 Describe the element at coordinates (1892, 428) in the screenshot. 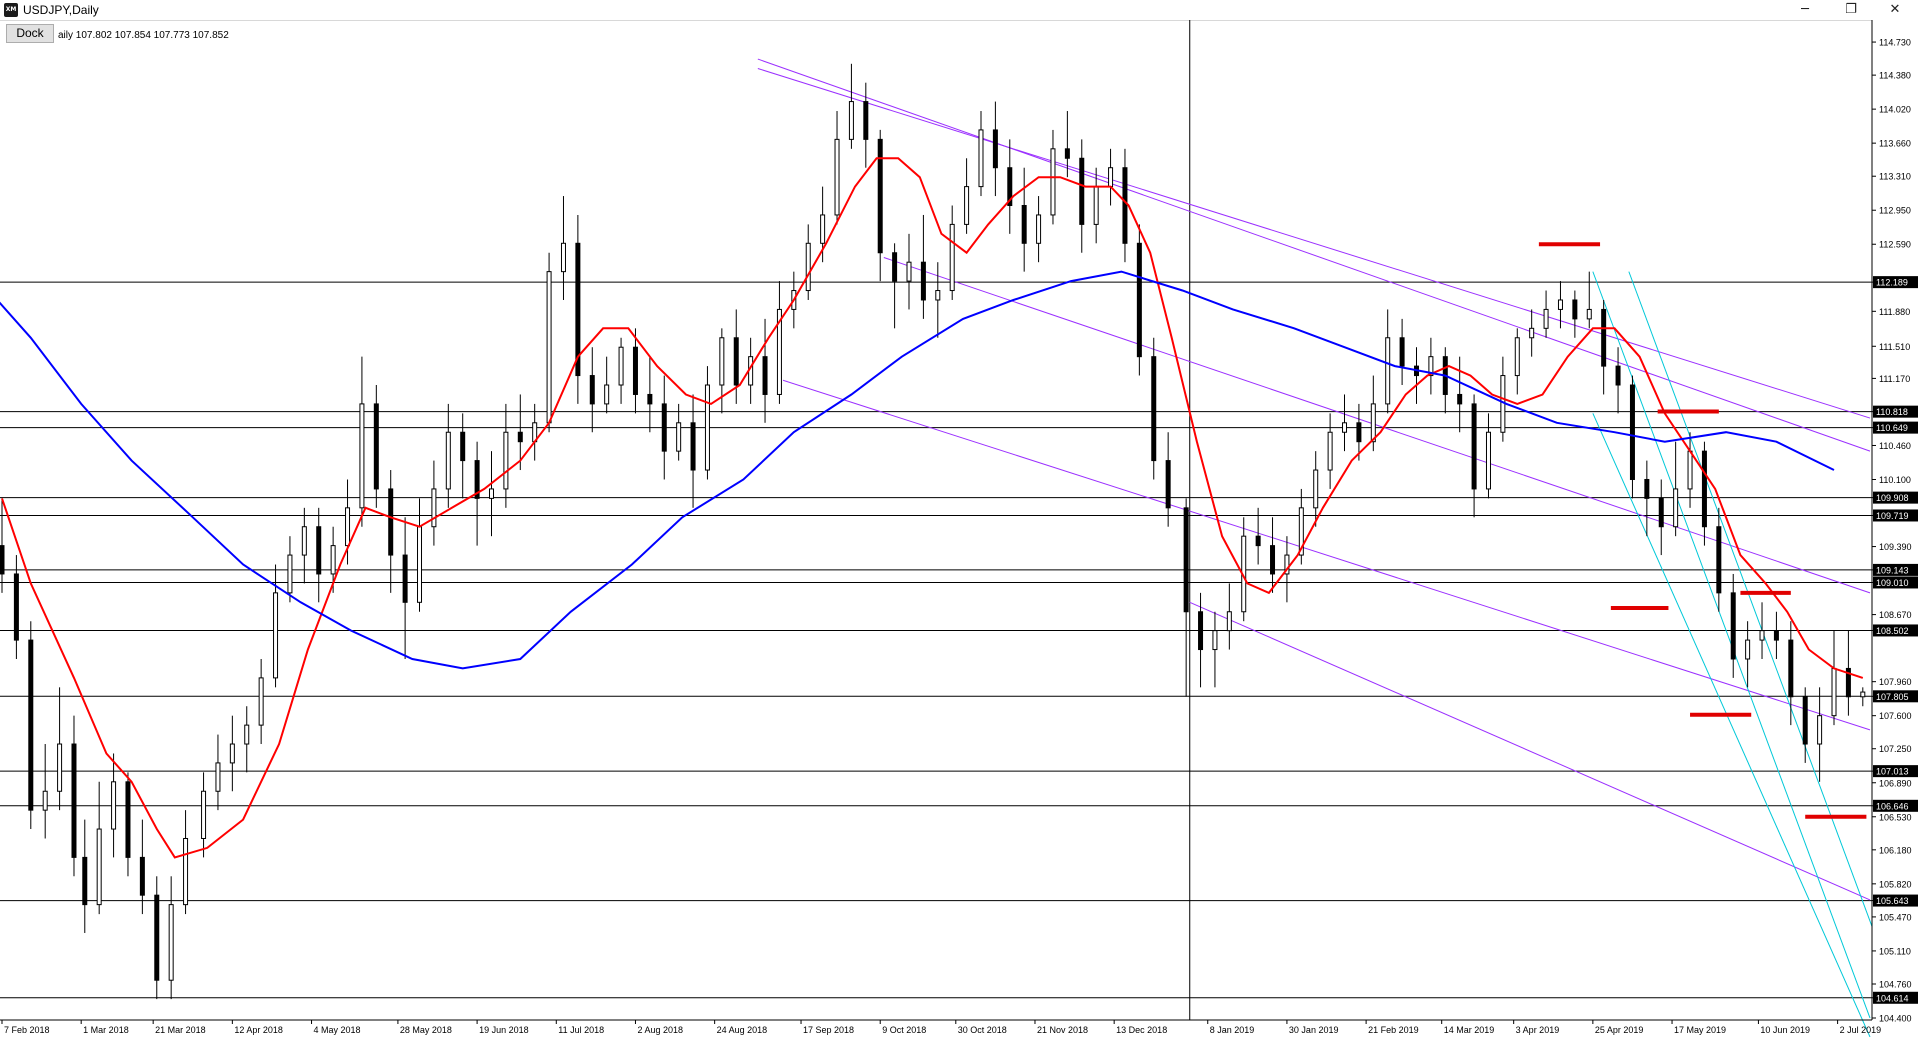

I see `level-price-label: 110.649` at that location.